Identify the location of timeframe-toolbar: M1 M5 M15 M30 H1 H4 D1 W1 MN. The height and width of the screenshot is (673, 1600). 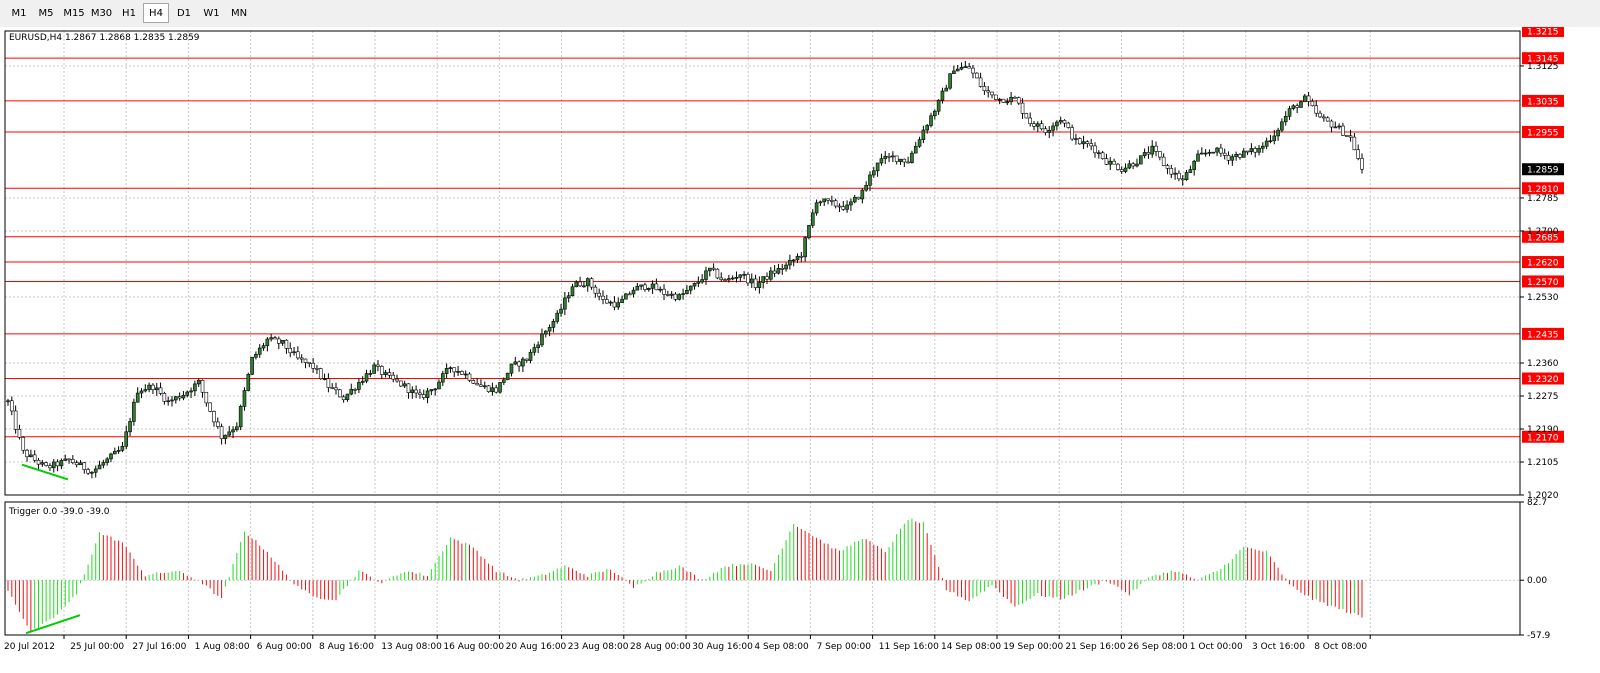
(800, 14).